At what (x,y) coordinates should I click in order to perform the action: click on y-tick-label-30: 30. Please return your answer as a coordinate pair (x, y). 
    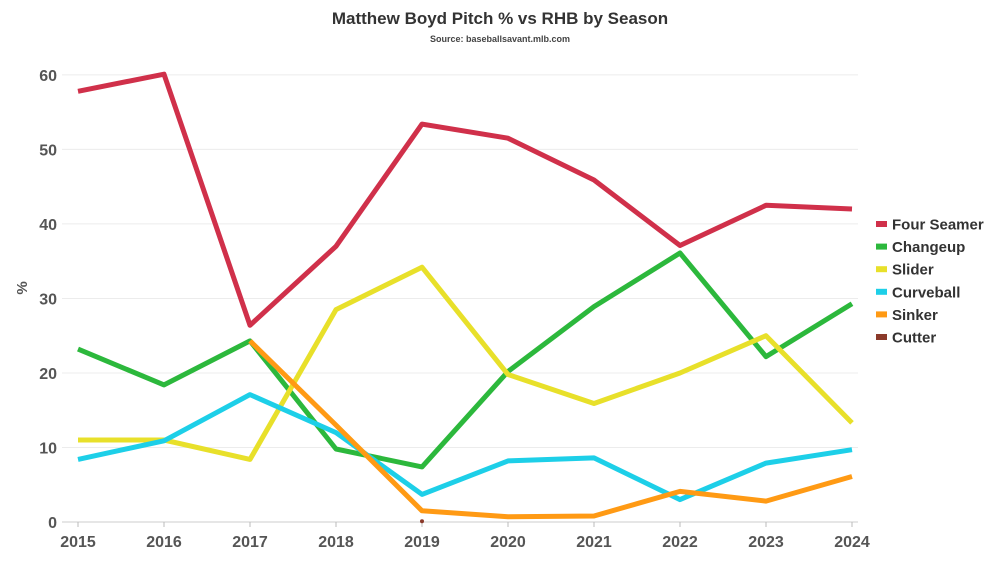
    Looking at the image, I should click on (48, 299).